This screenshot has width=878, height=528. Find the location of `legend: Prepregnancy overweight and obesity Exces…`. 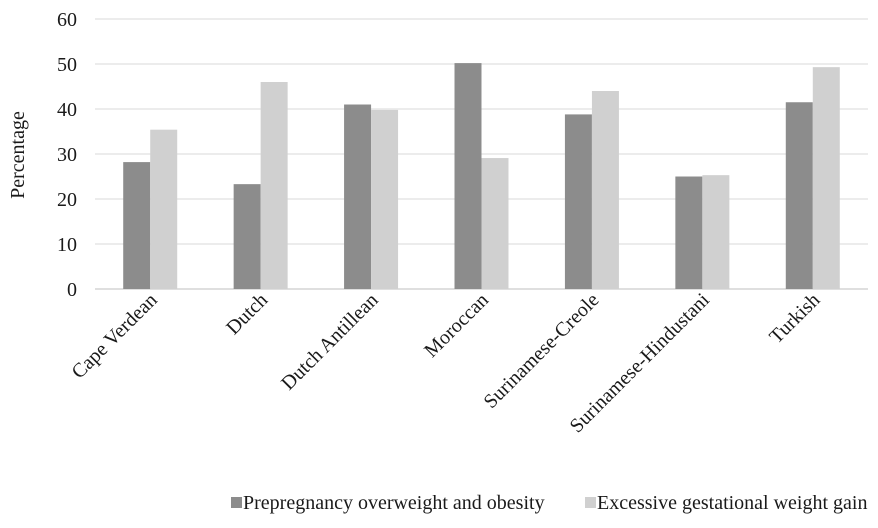

legend: Prepregnancy overweight and obesity Exces… is located at coordinates (549, 503).